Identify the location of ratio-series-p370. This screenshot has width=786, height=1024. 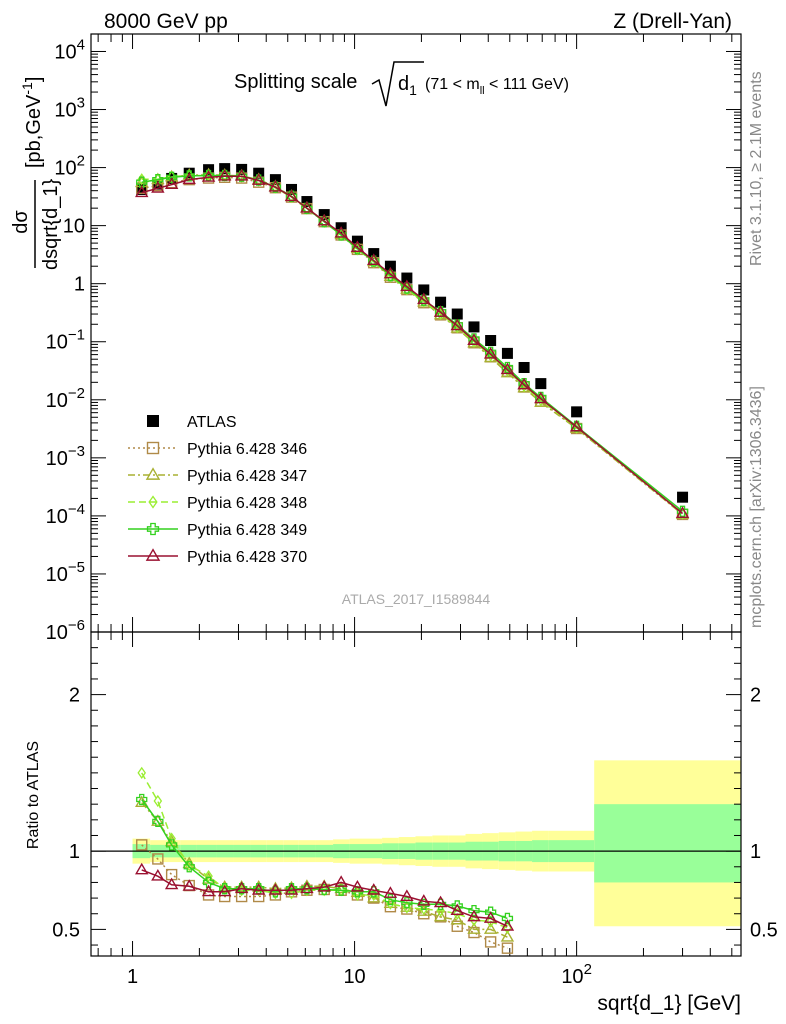
(325, 896).